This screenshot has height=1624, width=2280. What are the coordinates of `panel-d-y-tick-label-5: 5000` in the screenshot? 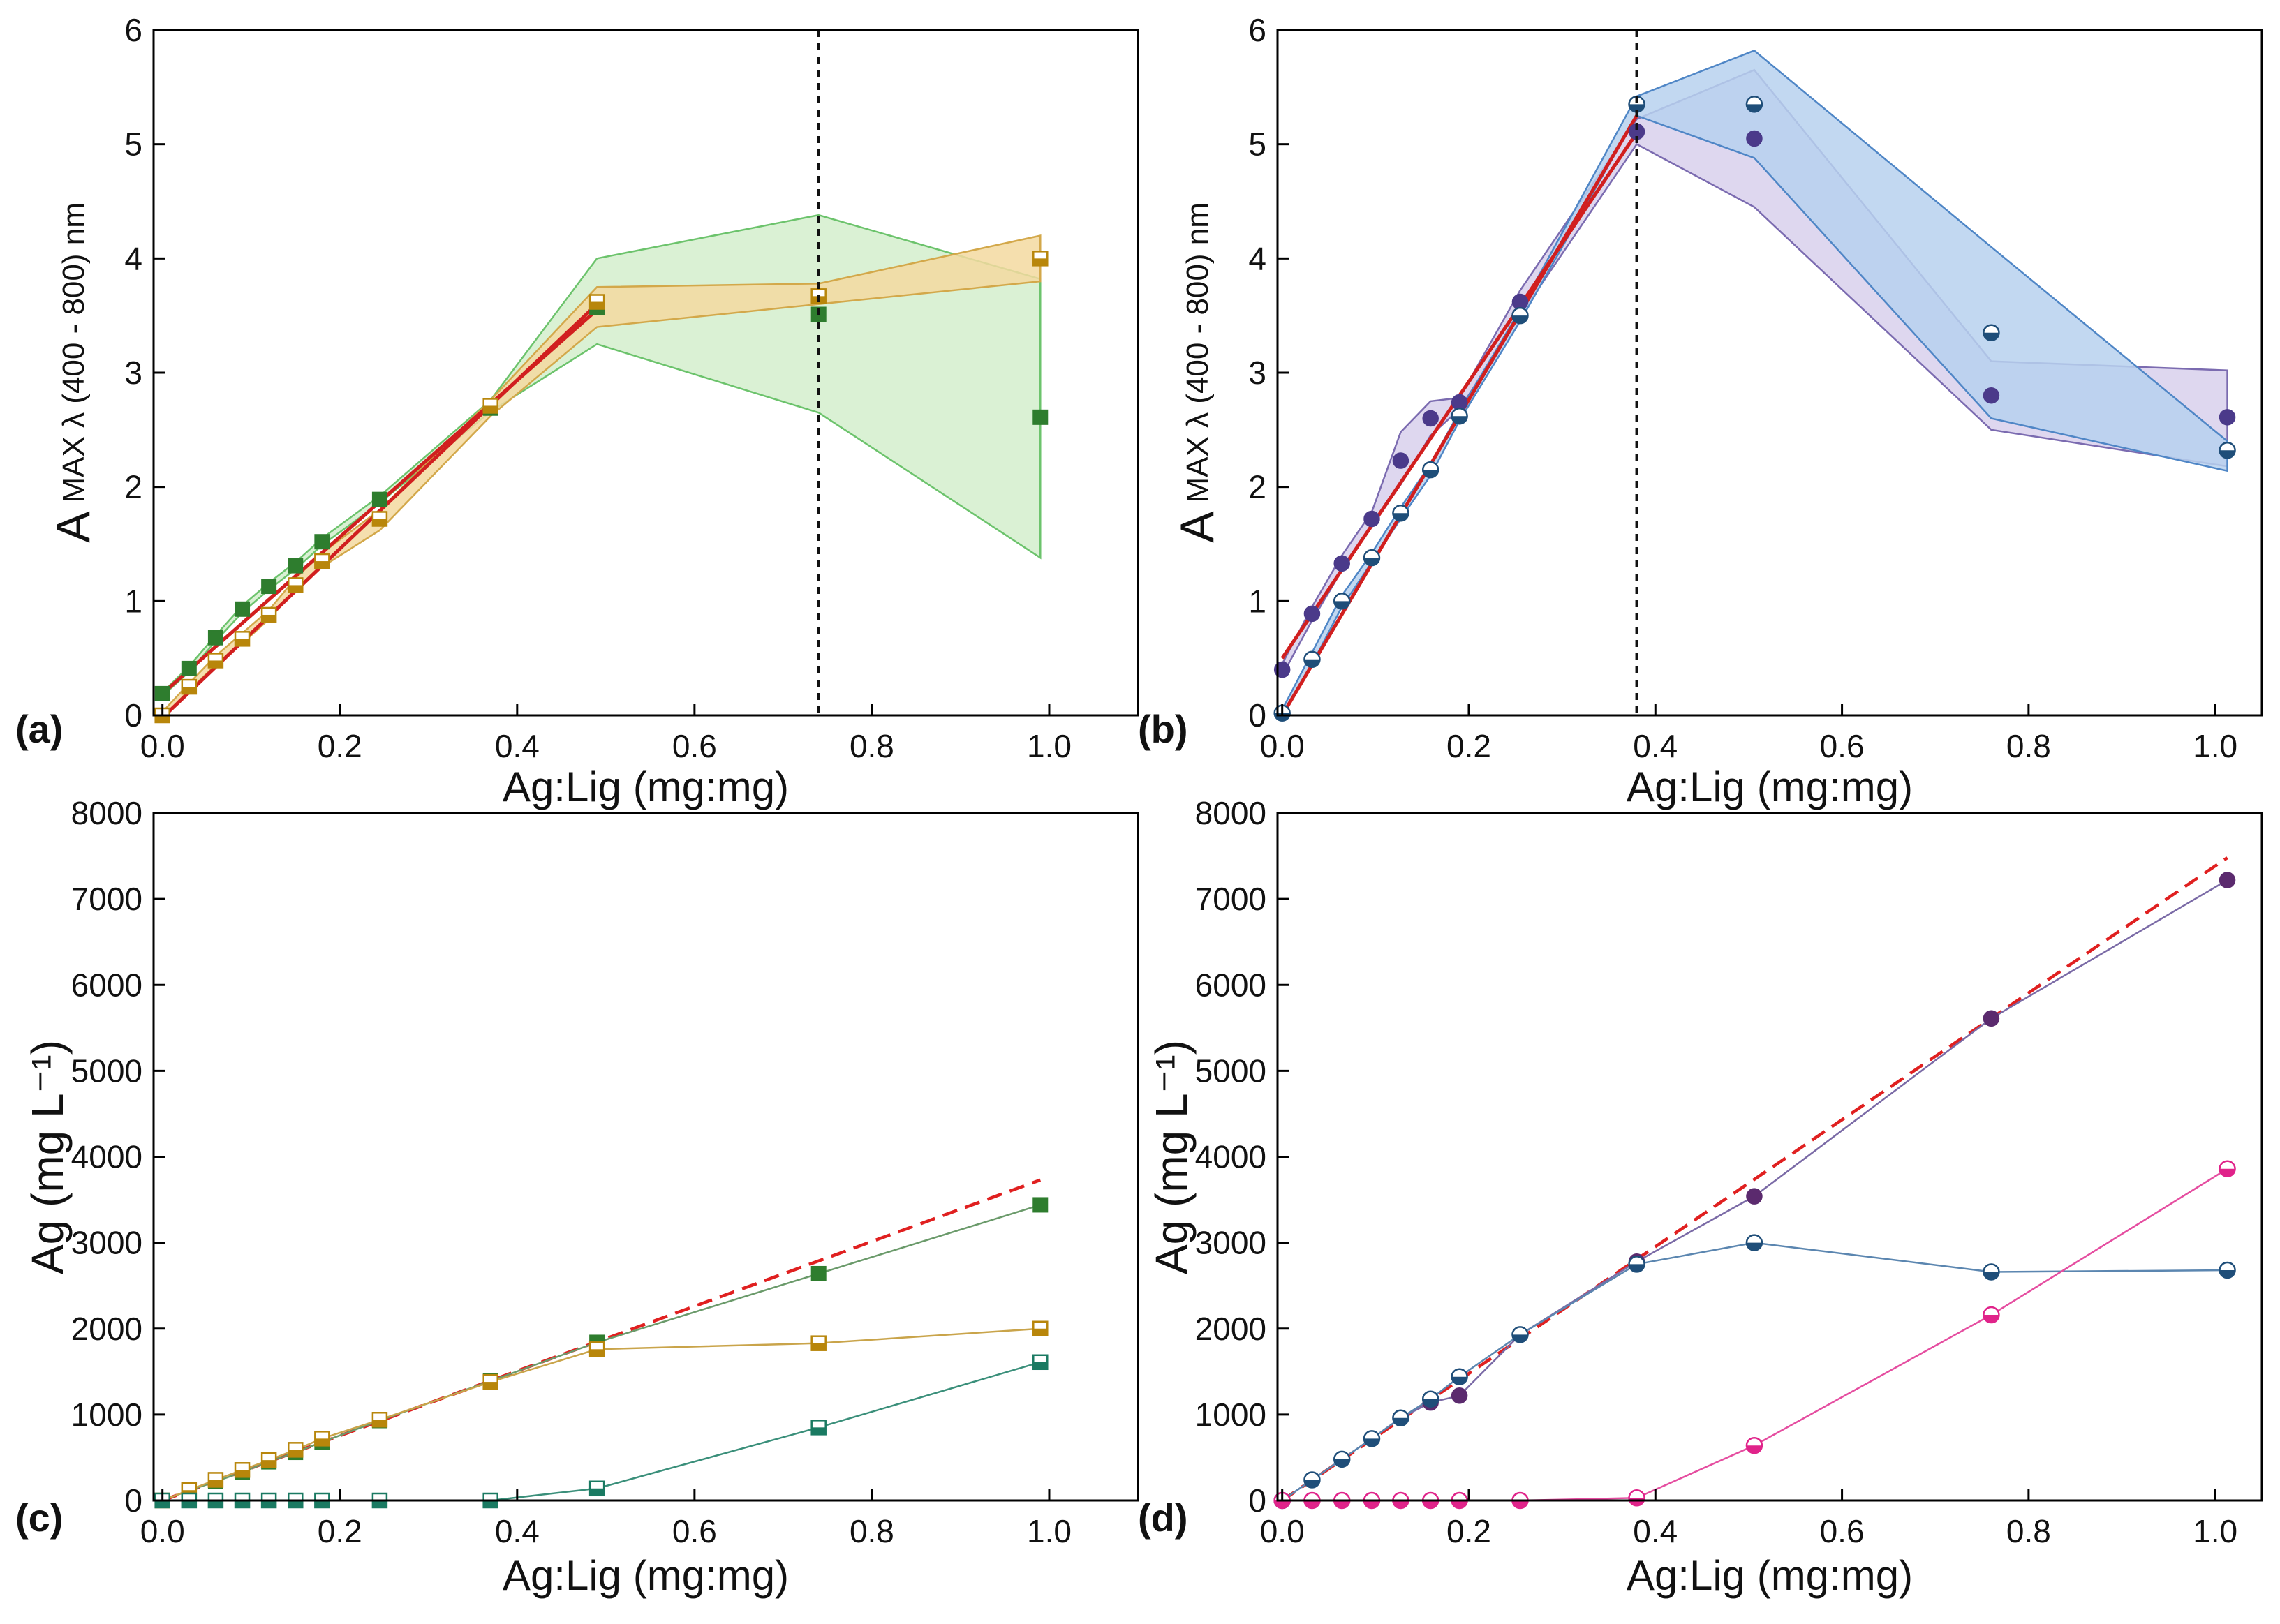 It's located at (1230, 1070).